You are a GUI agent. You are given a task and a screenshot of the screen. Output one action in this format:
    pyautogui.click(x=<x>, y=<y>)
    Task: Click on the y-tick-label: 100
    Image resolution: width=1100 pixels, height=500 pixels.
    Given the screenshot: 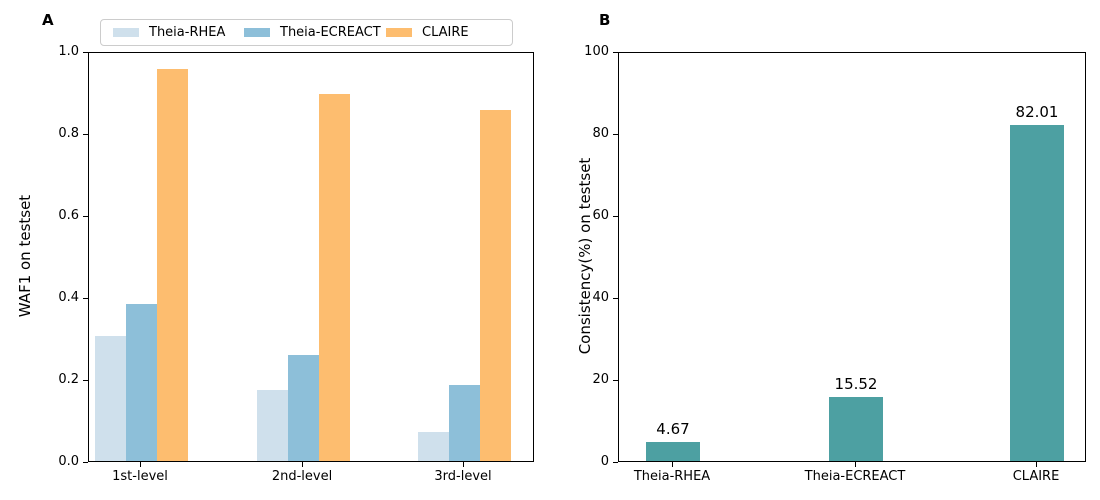 What is the action you would take?
    pyautogui.click(x=596, y=51)
    